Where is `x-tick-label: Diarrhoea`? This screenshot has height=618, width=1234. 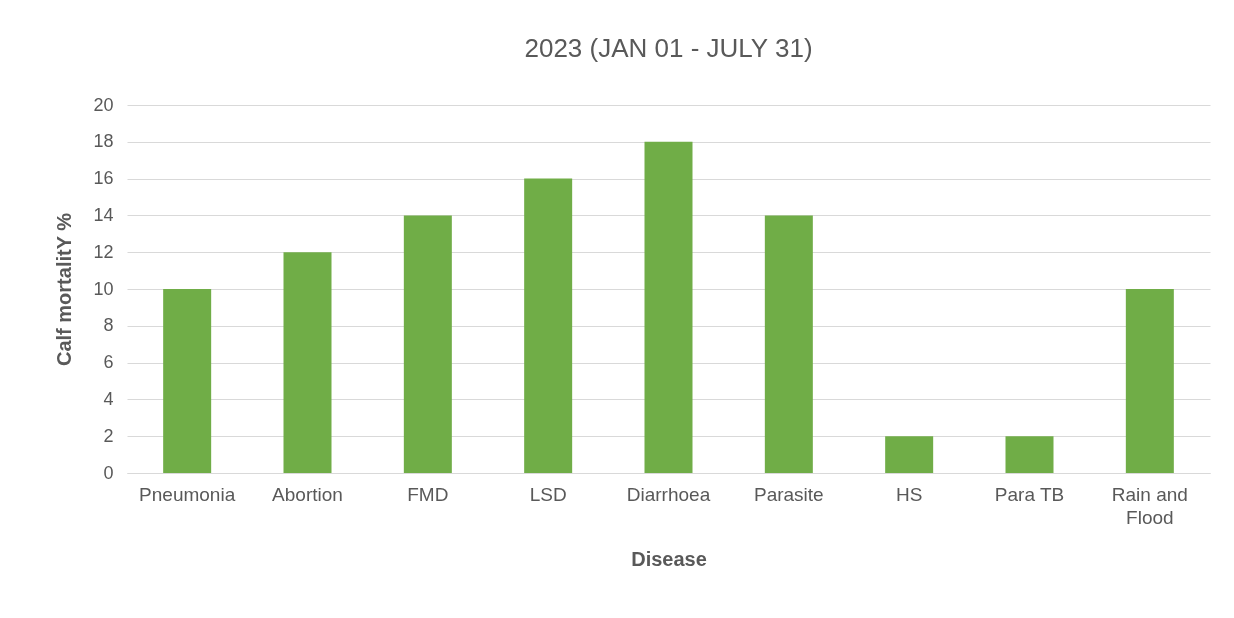 x-tick-label: Diarrhoea is located at coordinates (668, 494).